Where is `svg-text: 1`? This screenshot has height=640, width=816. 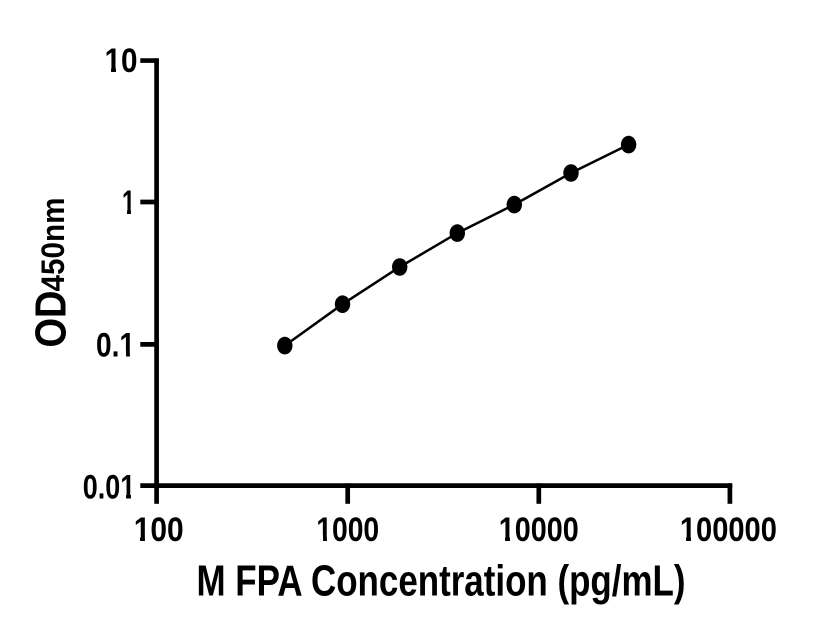 svg-text: 1 is located at coordinates (128, 203).